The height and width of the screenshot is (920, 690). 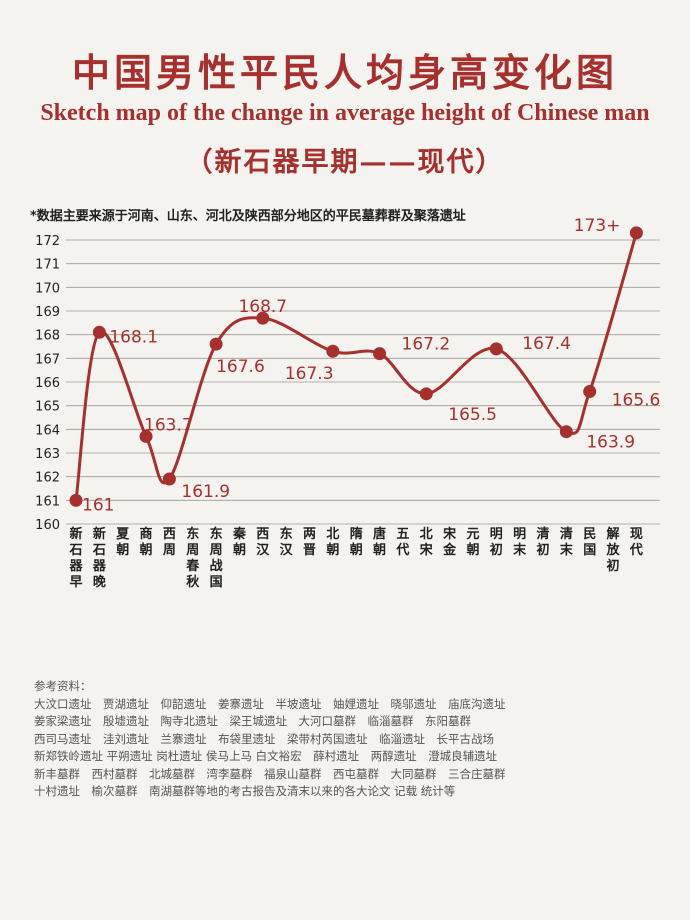 I want to click on x-tick-label: 隋朝, so click(x=356, y=542).